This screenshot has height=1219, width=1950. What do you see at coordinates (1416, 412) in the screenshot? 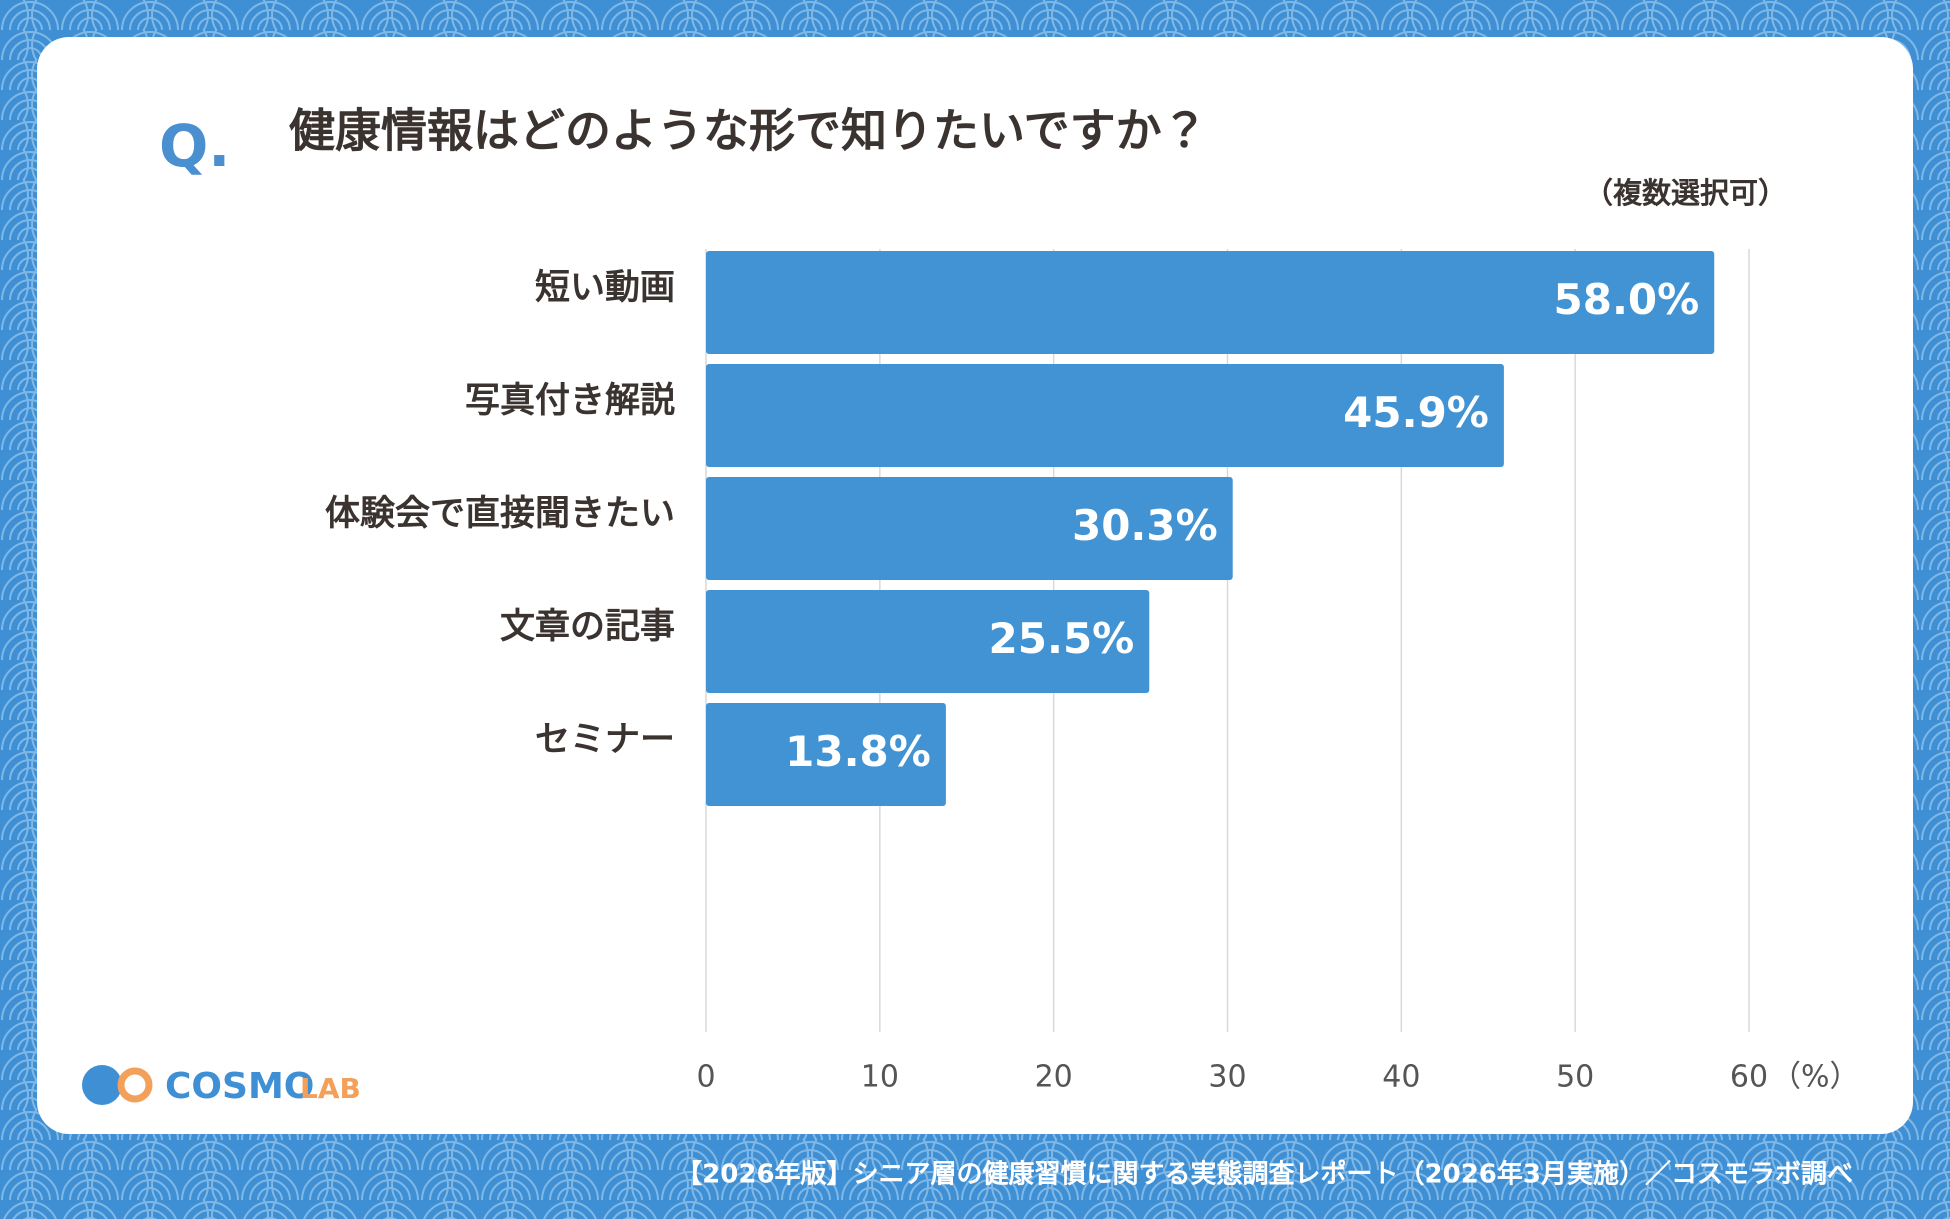
I see `value-label: 45.9%` at bounding box center [1416, 412].